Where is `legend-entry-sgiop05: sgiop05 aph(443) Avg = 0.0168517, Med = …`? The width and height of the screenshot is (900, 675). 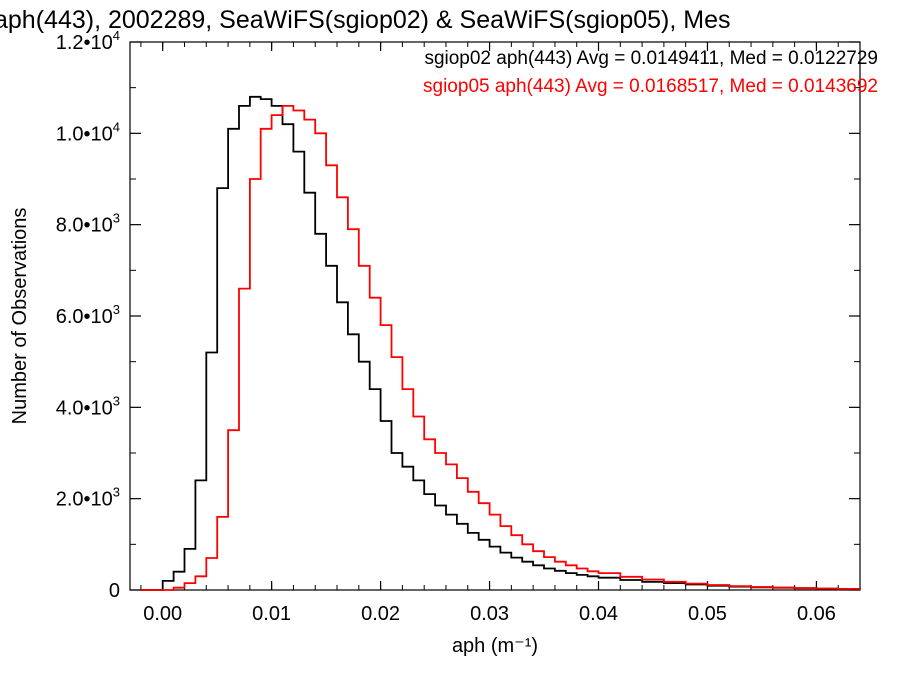
legend-entry-sgiop05: sgiop05 aph(443) Avg = 0.0168517, Med = … is located at coordinates (650, 86).